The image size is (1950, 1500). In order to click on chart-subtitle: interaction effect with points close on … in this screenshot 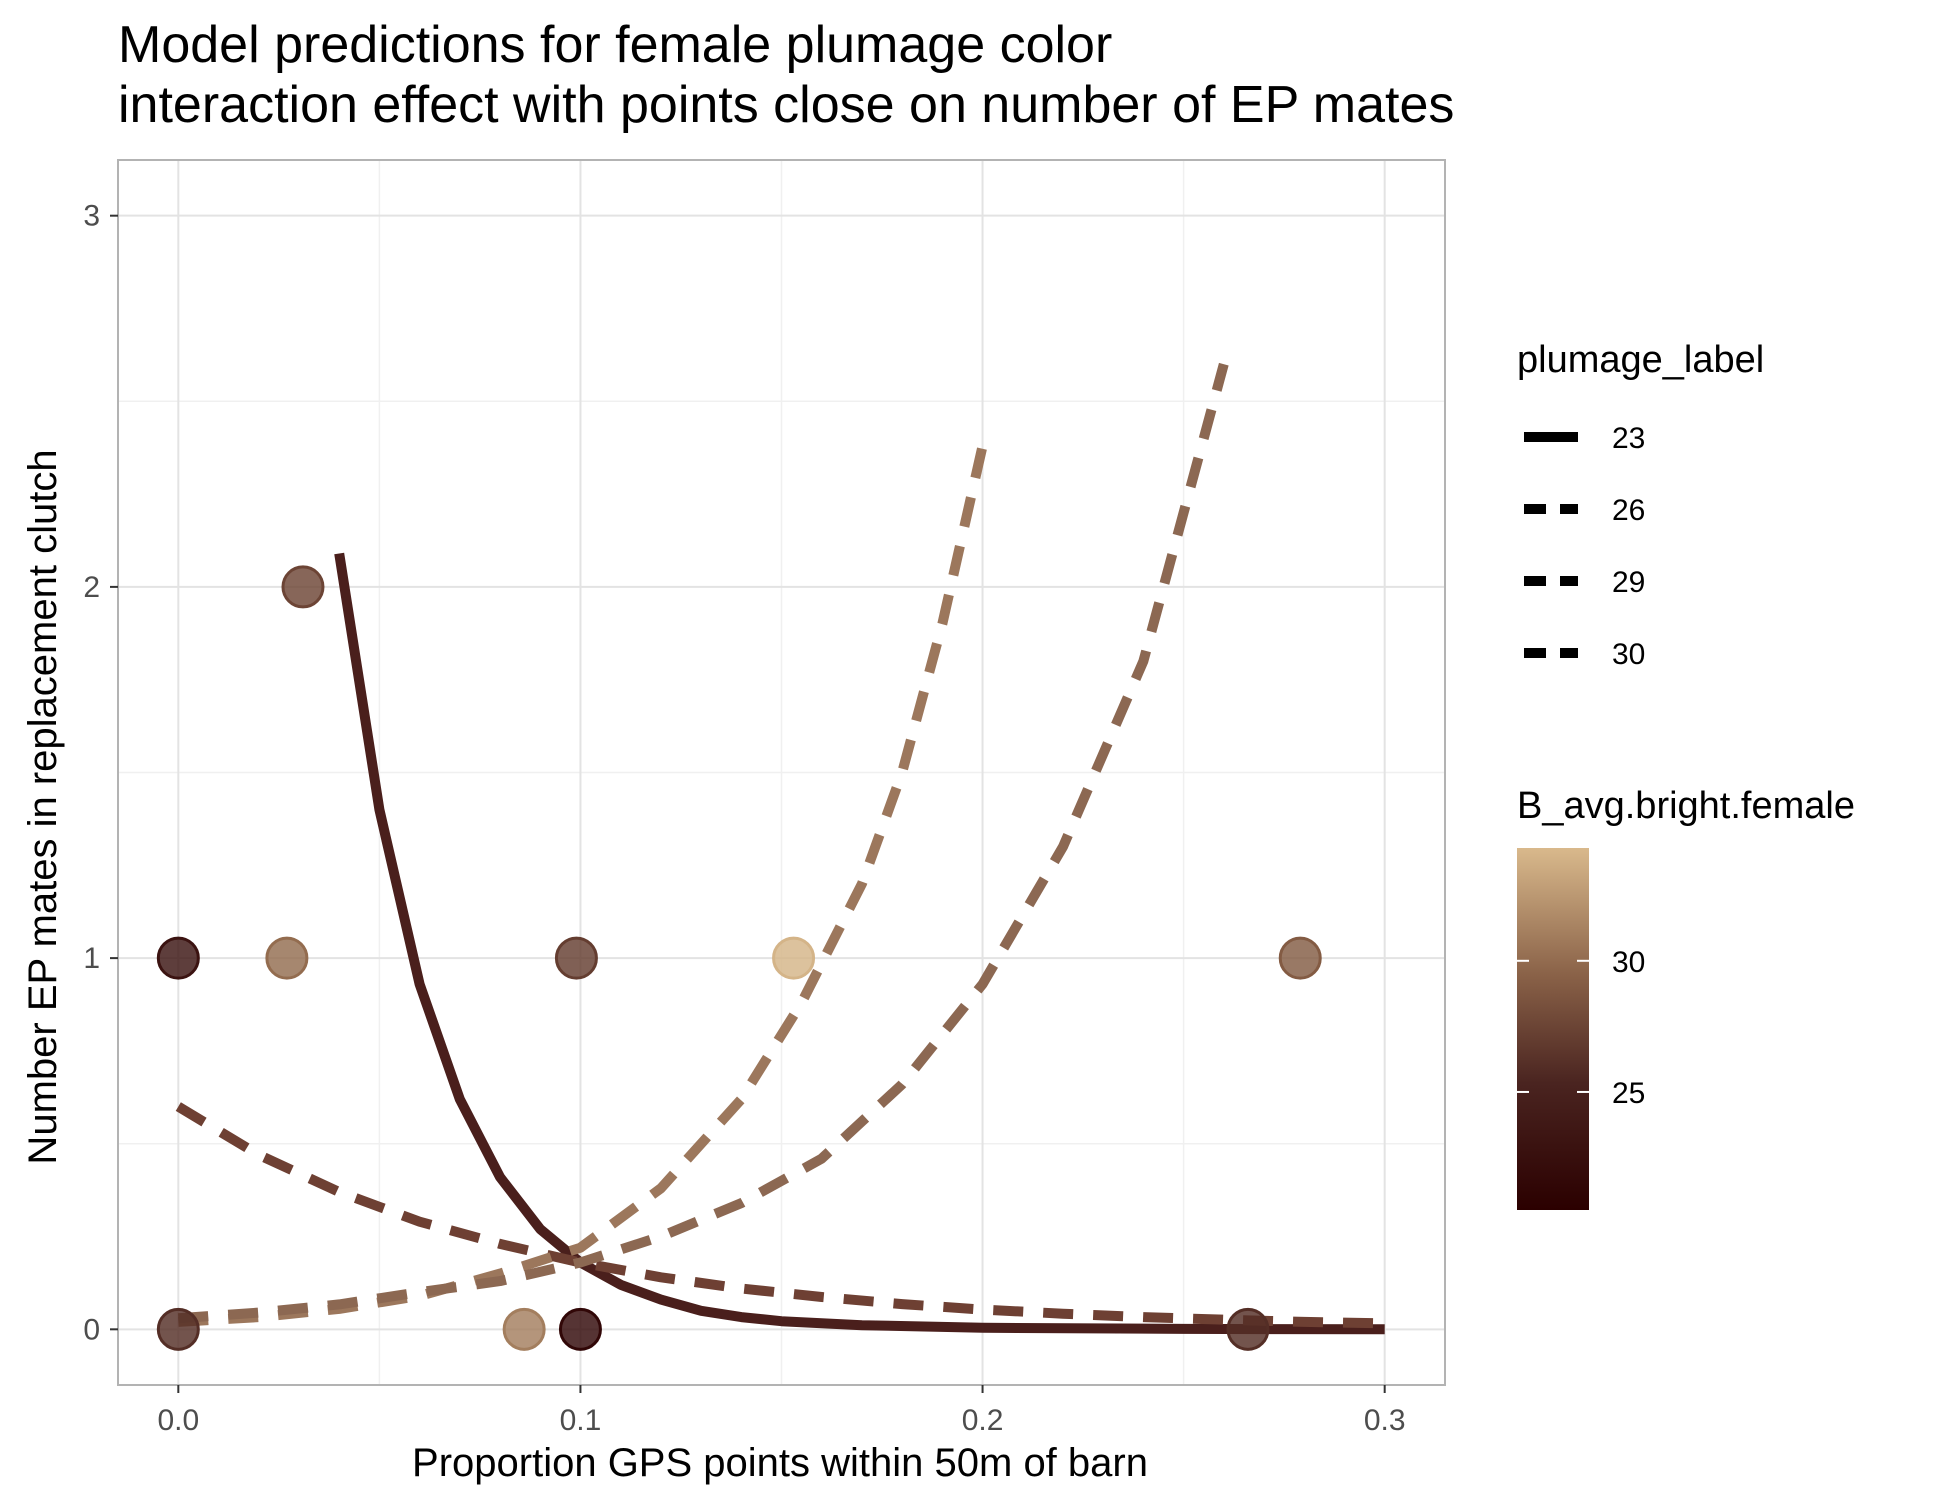, I will do `click(786, 105)`.